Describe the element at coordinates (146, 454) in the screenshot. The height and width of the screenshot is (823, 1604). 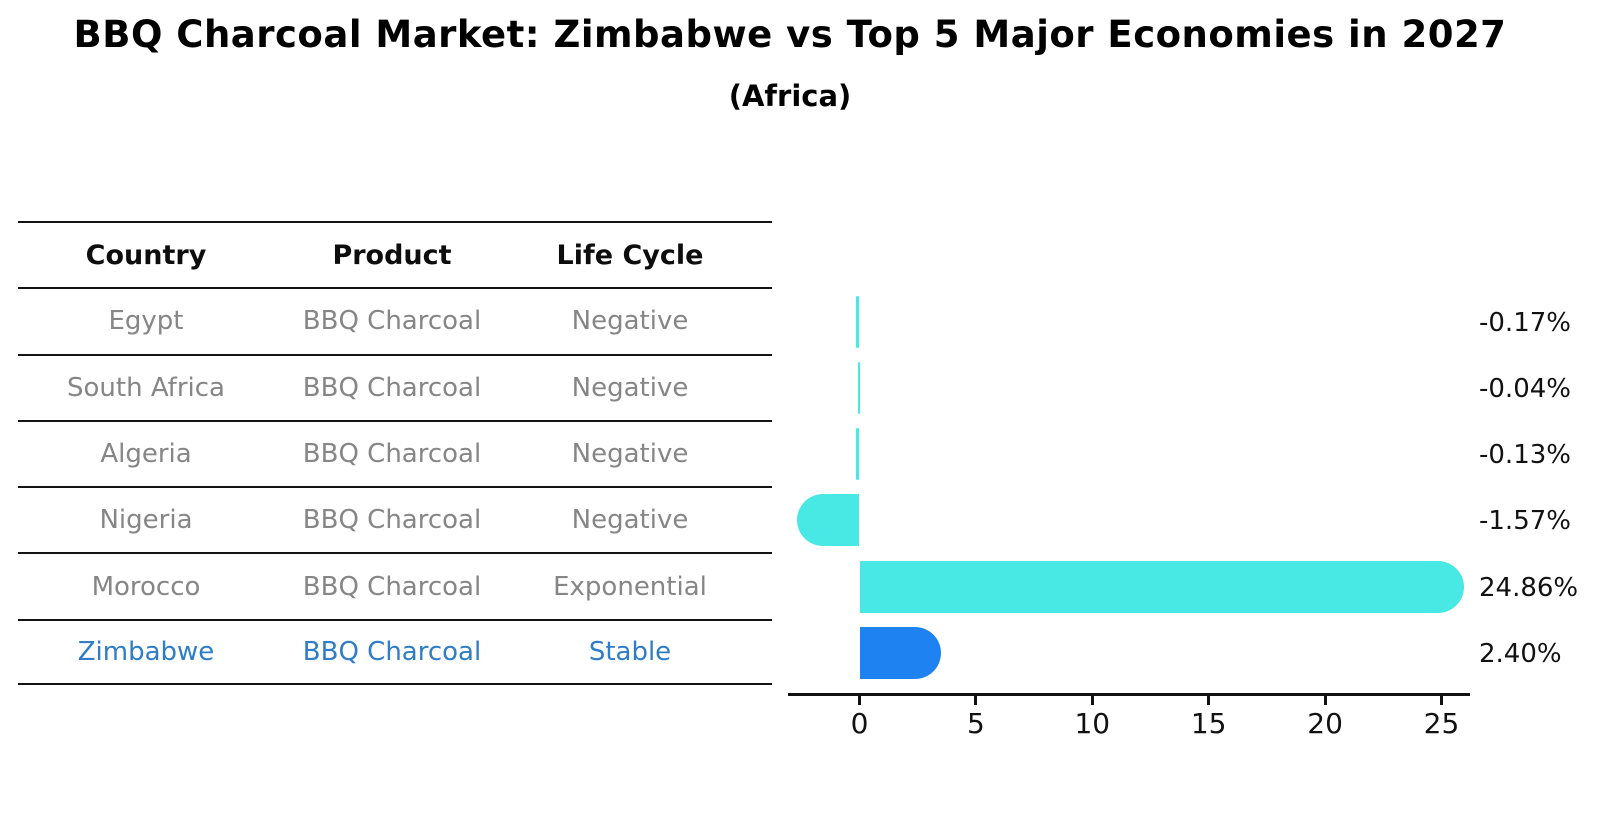
I see `country-cell: Algeria` at that location.